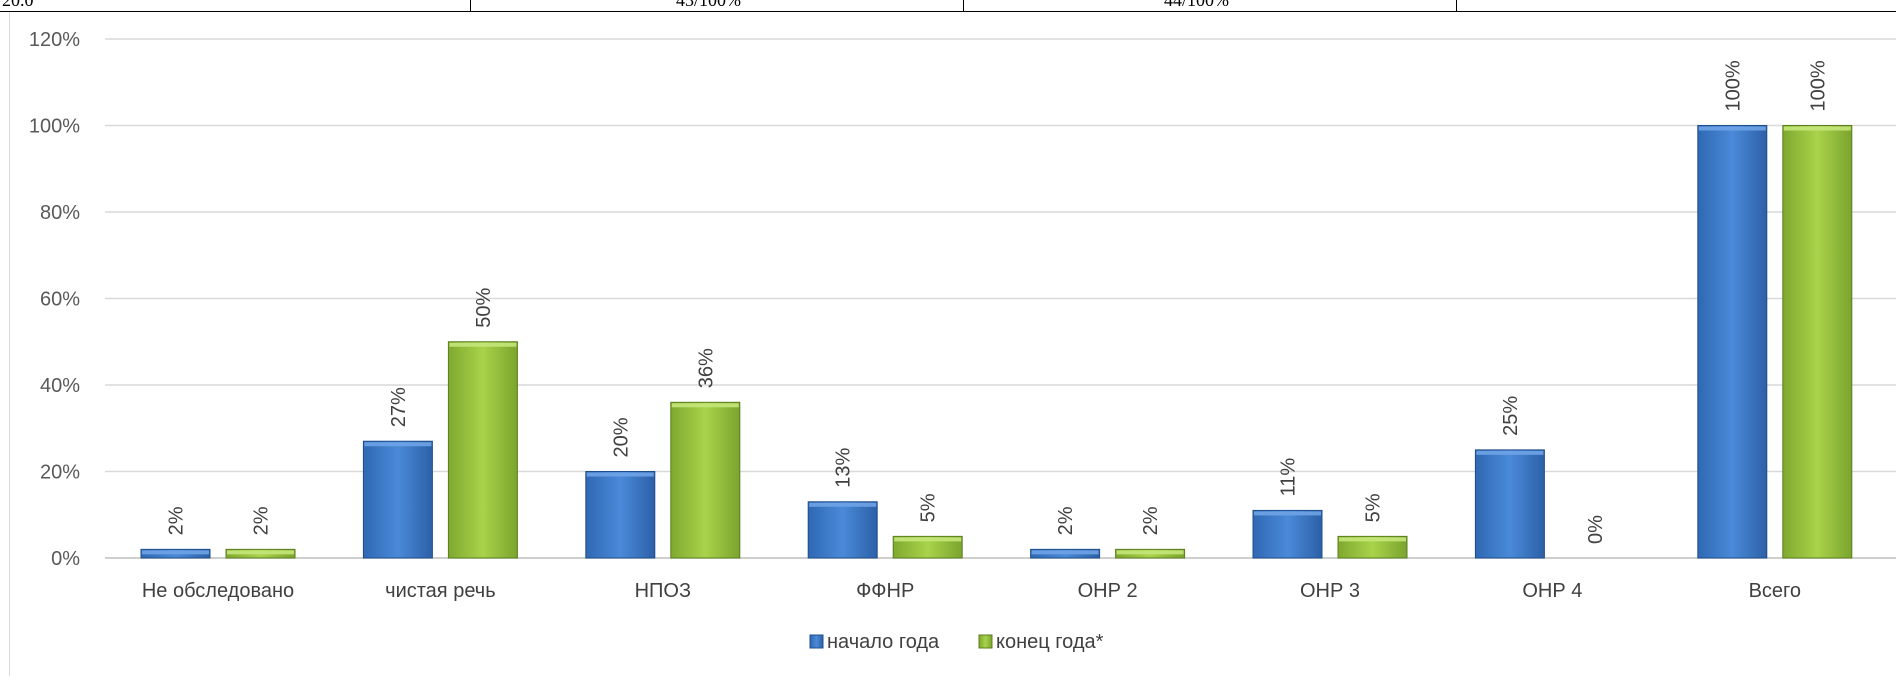  I want to click on x-tick-label: ФФНР, so click(885, 591).